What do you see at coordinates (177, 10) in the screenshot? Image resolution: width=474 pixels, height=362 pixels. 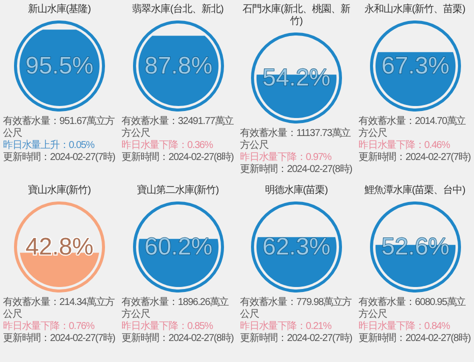 I see `text: 翡翠水庫(台北、新北)` at bounding box center [177, 10].